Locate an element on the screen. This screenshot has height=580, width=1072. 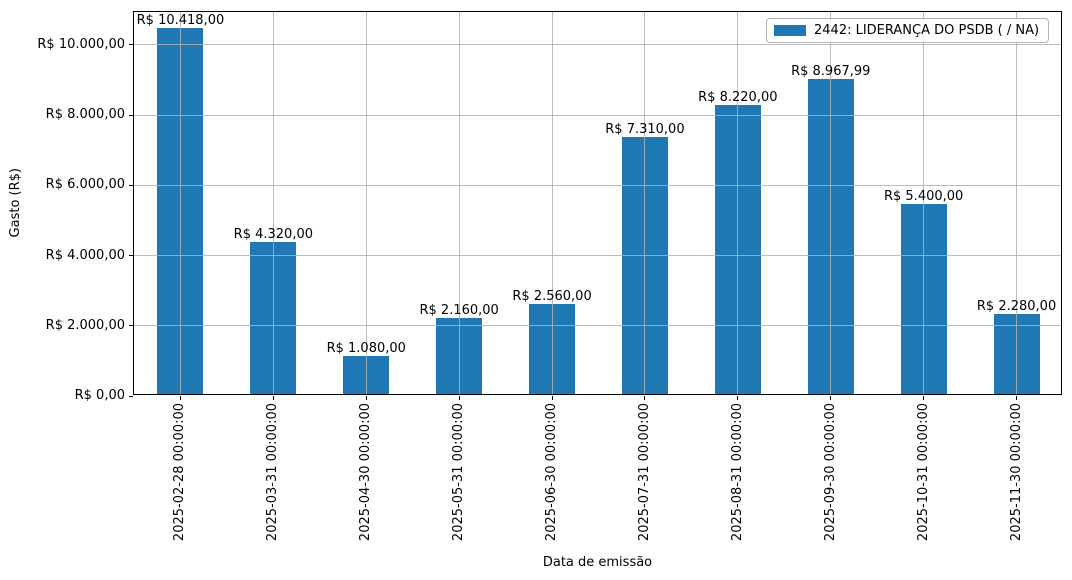
bar-value-label: R$ 10.418,00 is located at coordinates (180, 21).